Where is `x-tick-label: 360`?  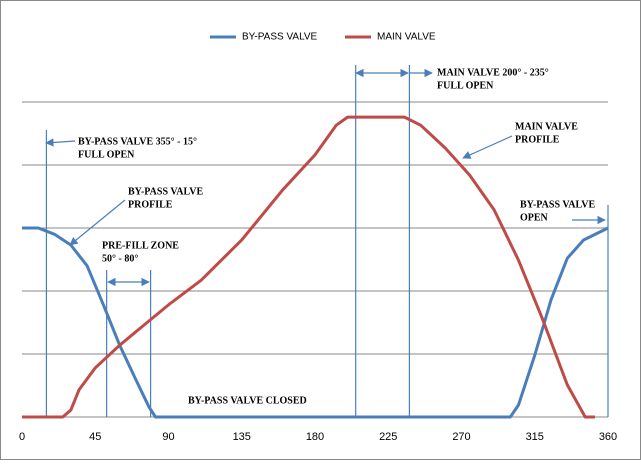
x-tick-label: 360 is located at coordinates (608, 437).